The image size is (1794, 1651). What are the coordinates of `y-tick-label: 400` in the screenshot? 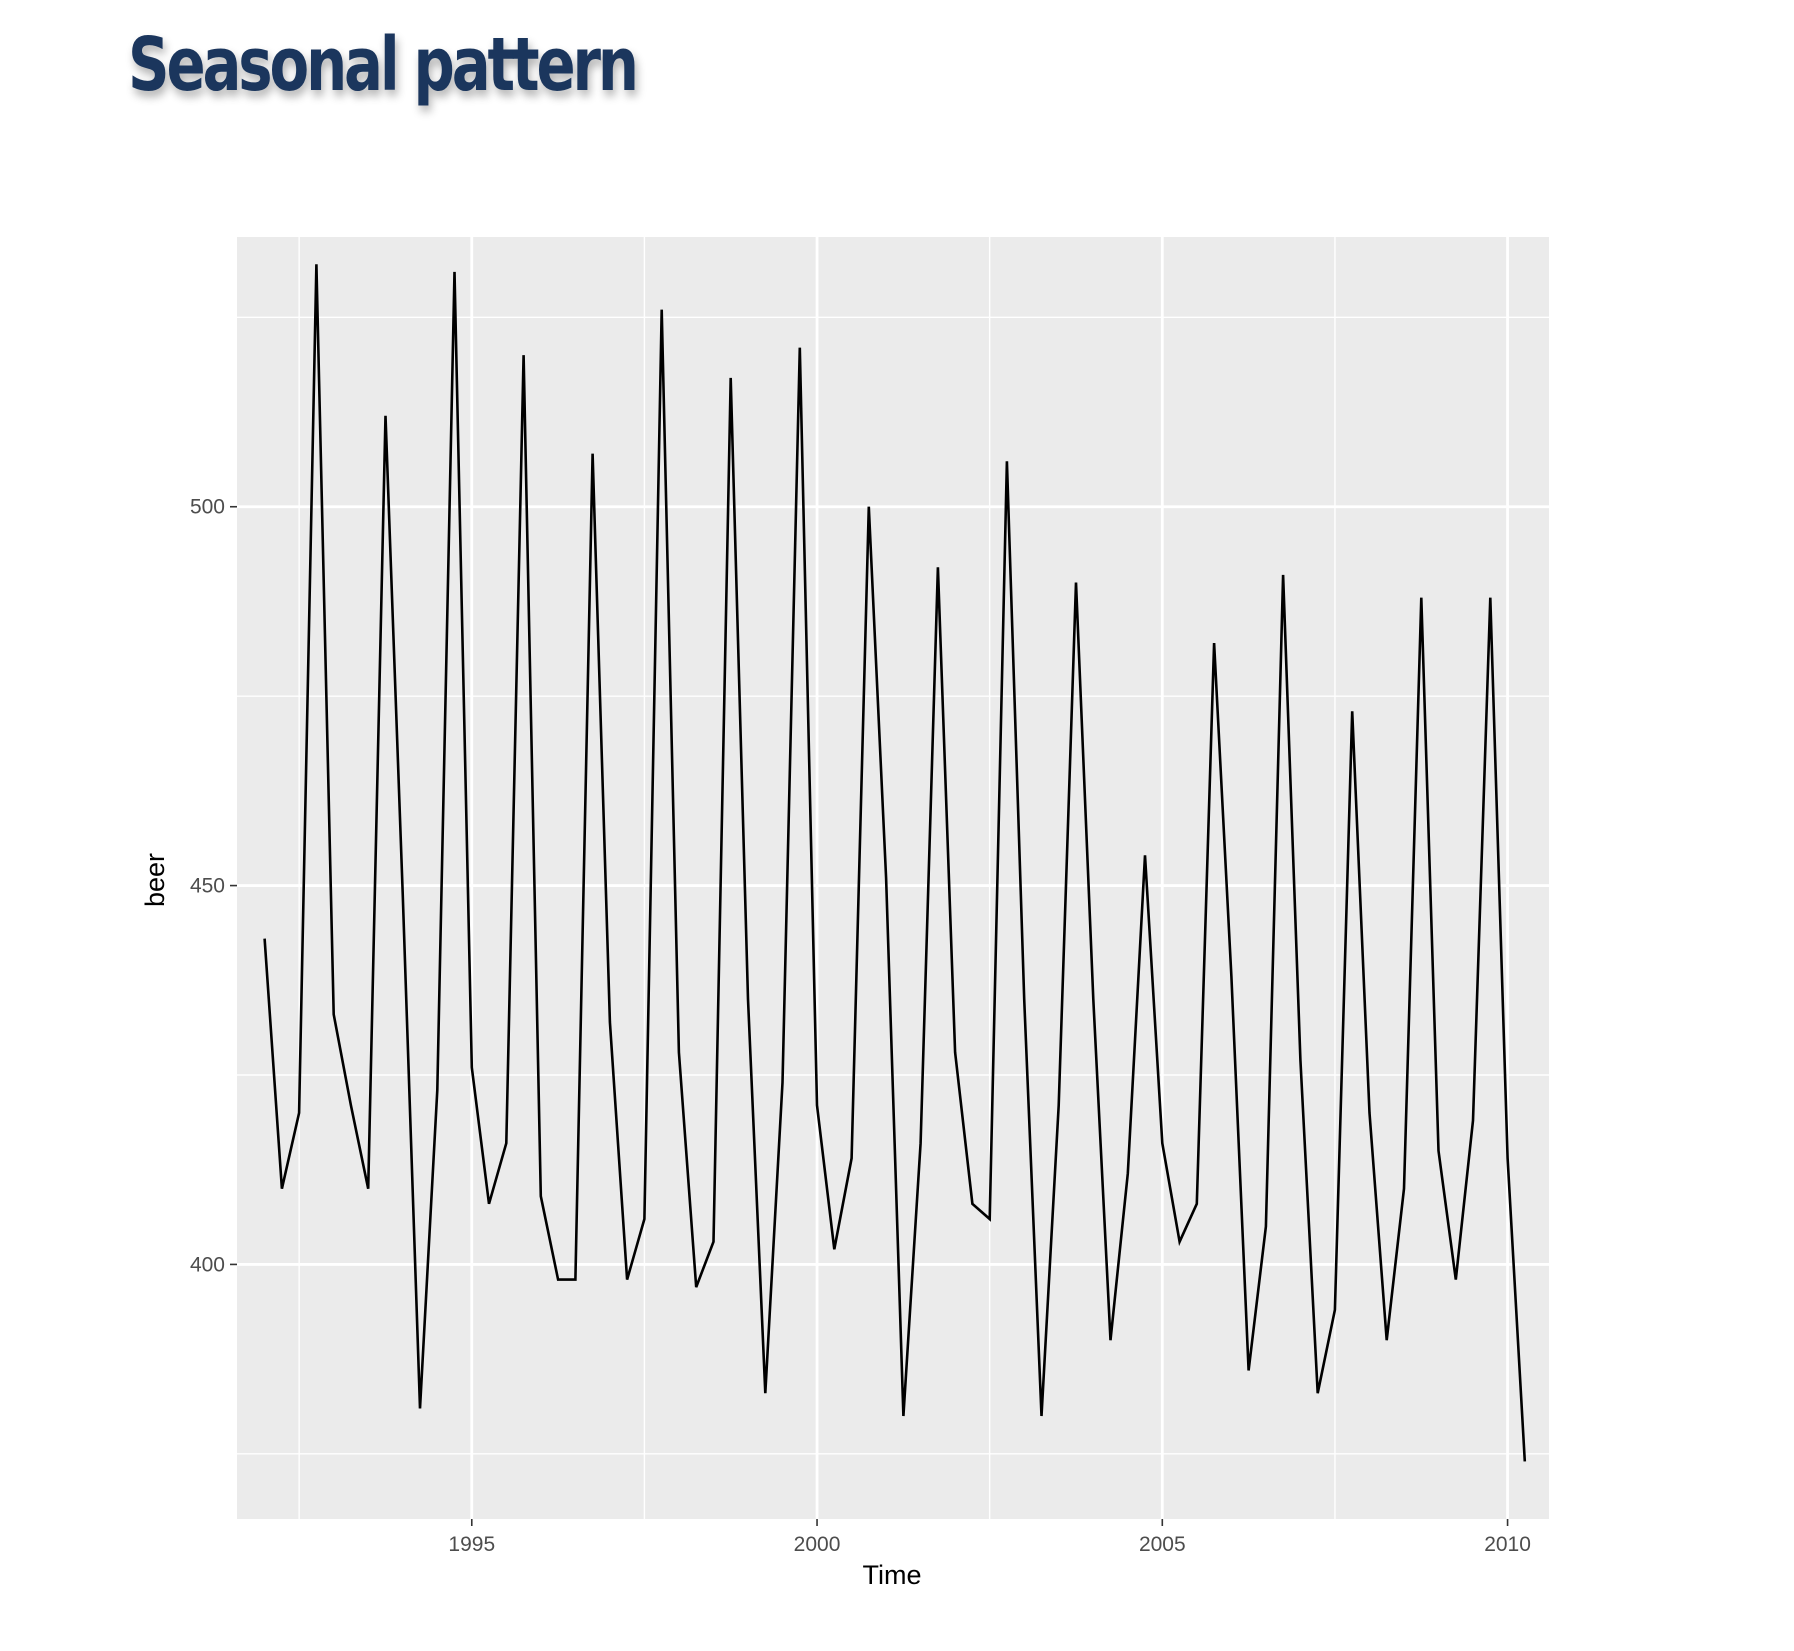 It's located at (207, 1264).